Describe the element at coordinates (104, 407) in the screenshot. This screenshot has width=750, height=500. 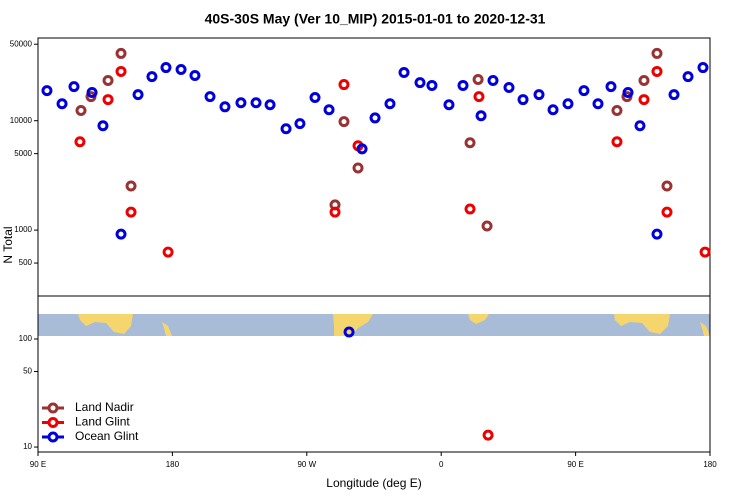
I see `legend-label: Land Nadir` at that location.